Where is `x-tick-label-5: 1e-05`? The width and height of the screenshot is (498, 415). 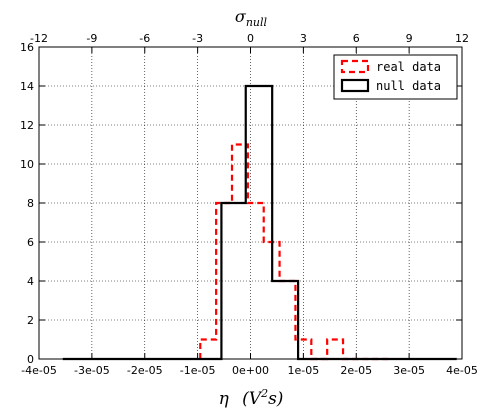 x-tick-label-5: 1e-05 is located at coordinates (304, 370).